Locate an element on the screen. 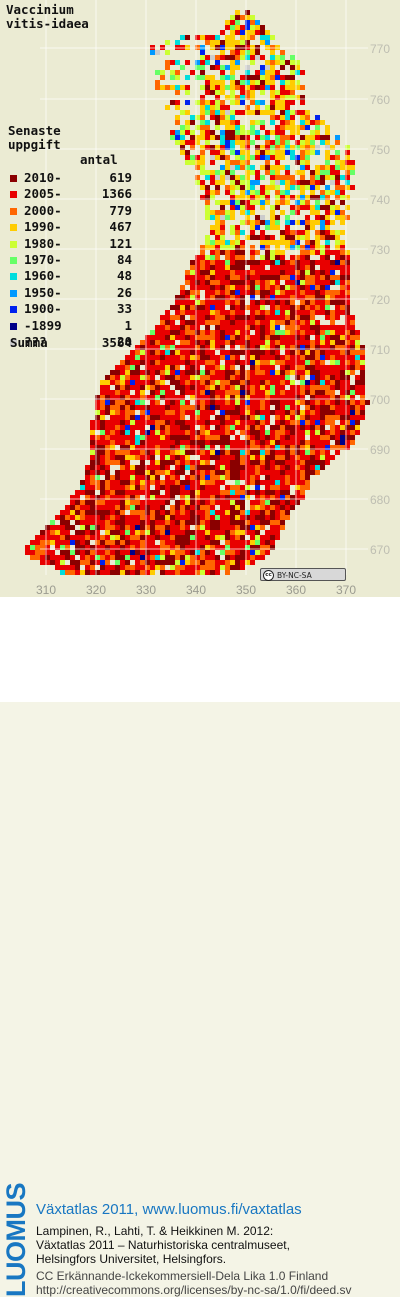 This screenshot has height=1297, width=400. legend-label: 1950- is located at coordinates (43, 292).